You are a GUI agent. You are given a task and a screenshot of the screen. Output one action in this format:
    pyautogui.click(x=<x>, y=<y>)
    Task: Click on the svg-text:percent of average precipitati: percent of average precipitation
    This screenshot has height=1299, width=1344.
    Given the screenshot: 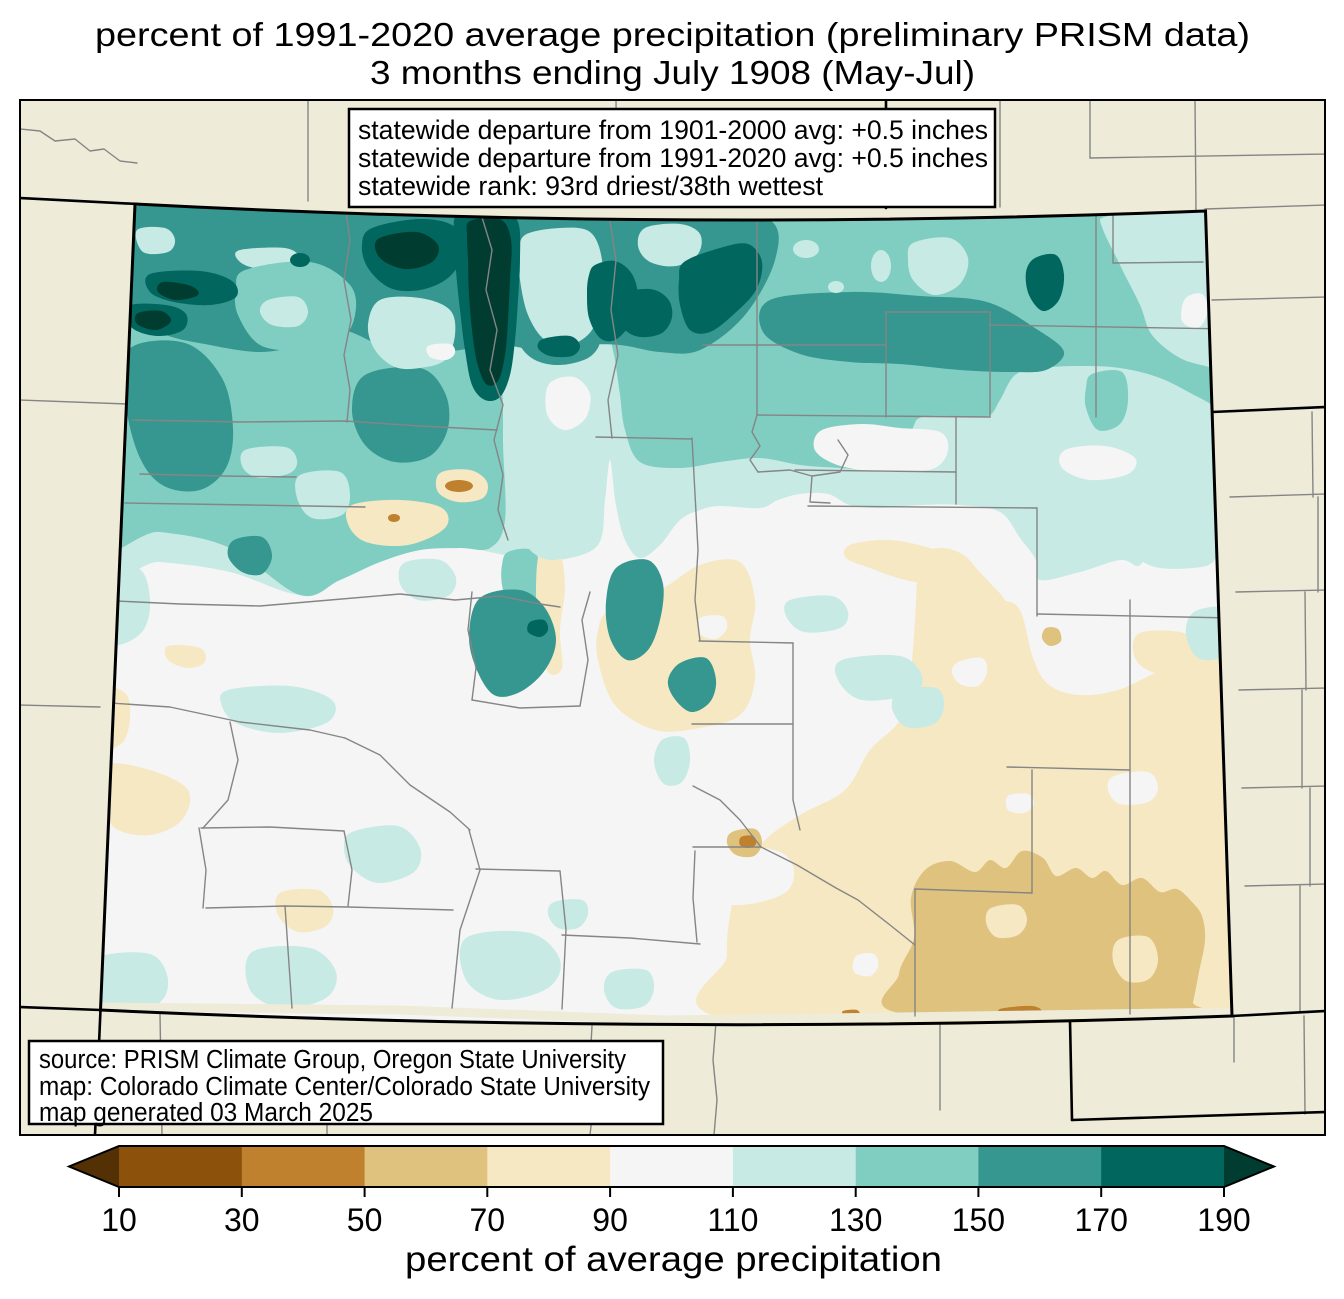 What is the action you would take?
    pyautogui.click(x=673, y=1259)
    